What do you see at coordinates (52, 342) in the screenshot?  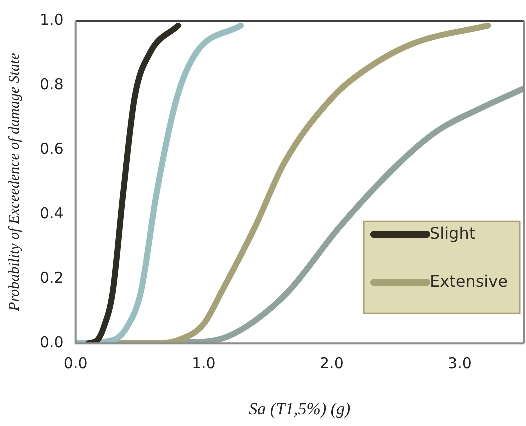 I see `y-tick-label: 0.0` at bounding box center [52, 342].